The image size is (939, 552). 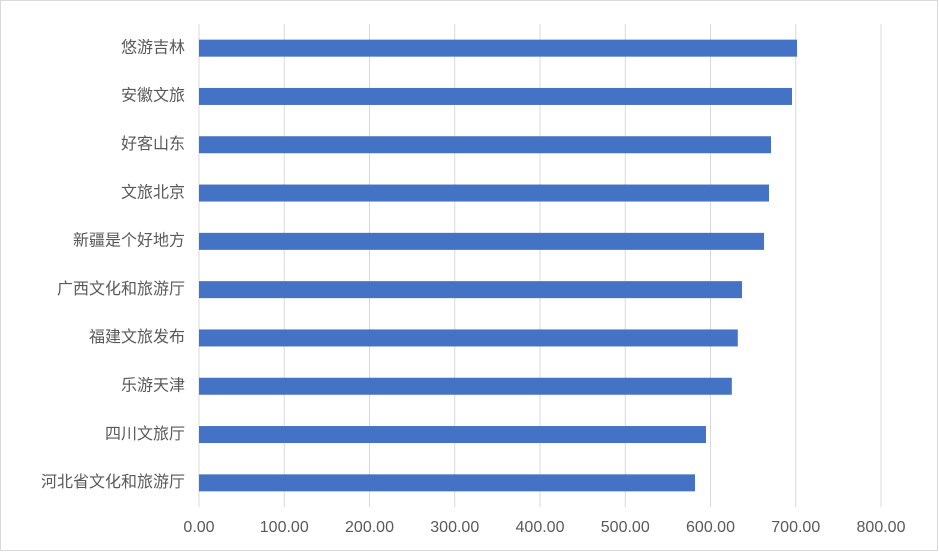 I want to click on x-tick-label: 600.00, so click(x=710, y=527).